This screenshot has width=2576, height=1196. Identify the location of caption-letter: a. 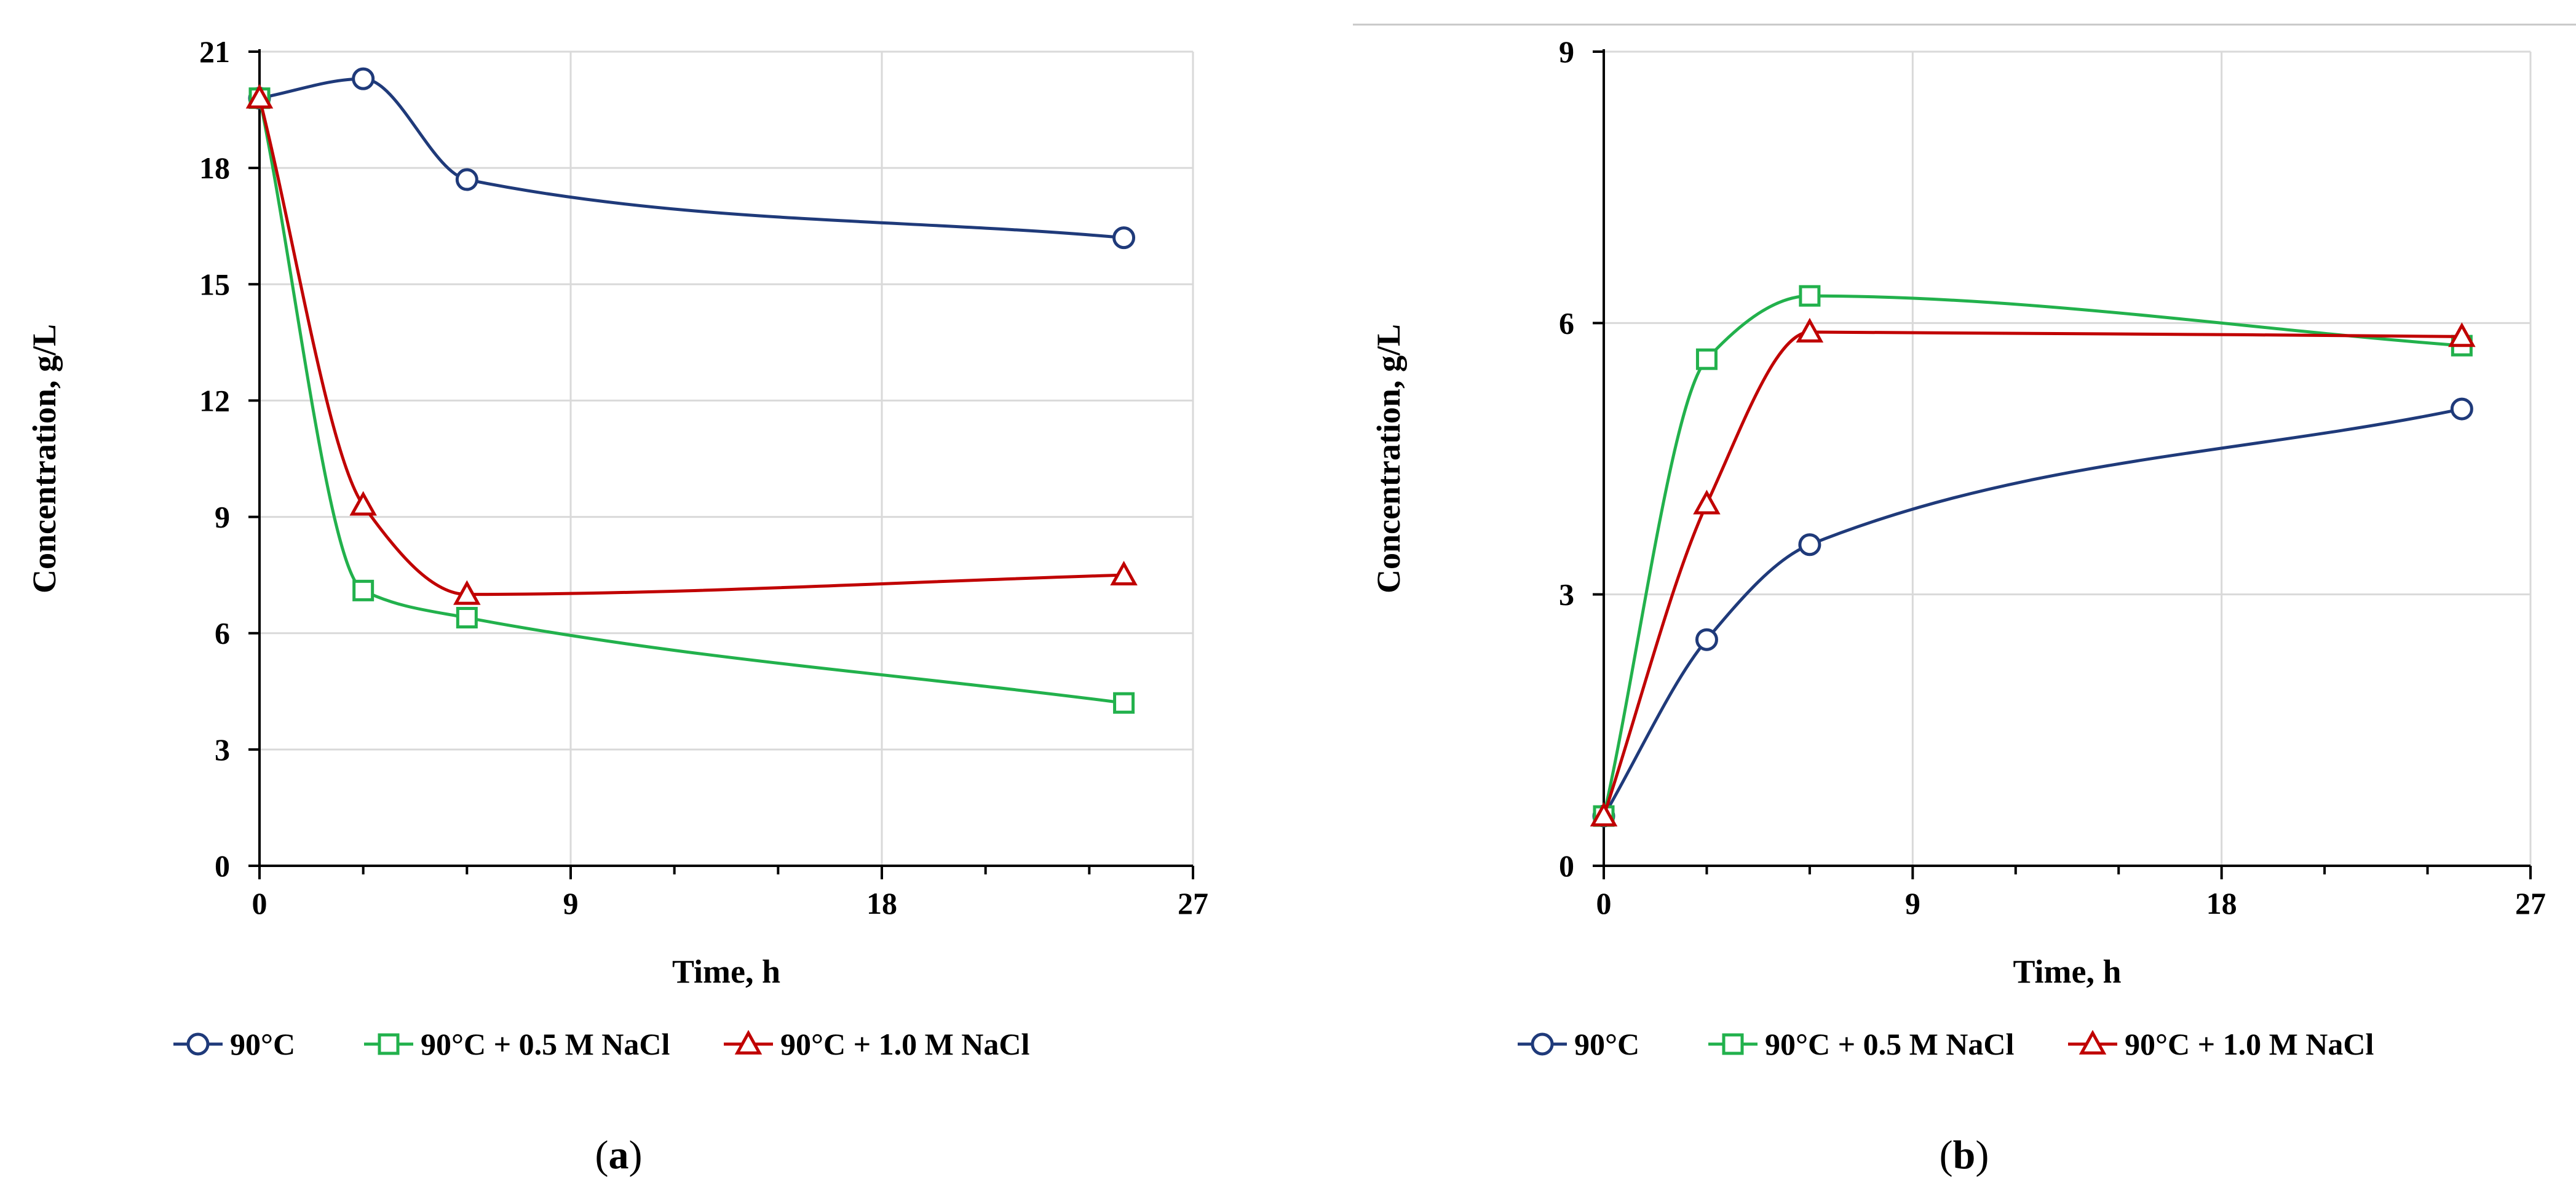
(619, 1155).